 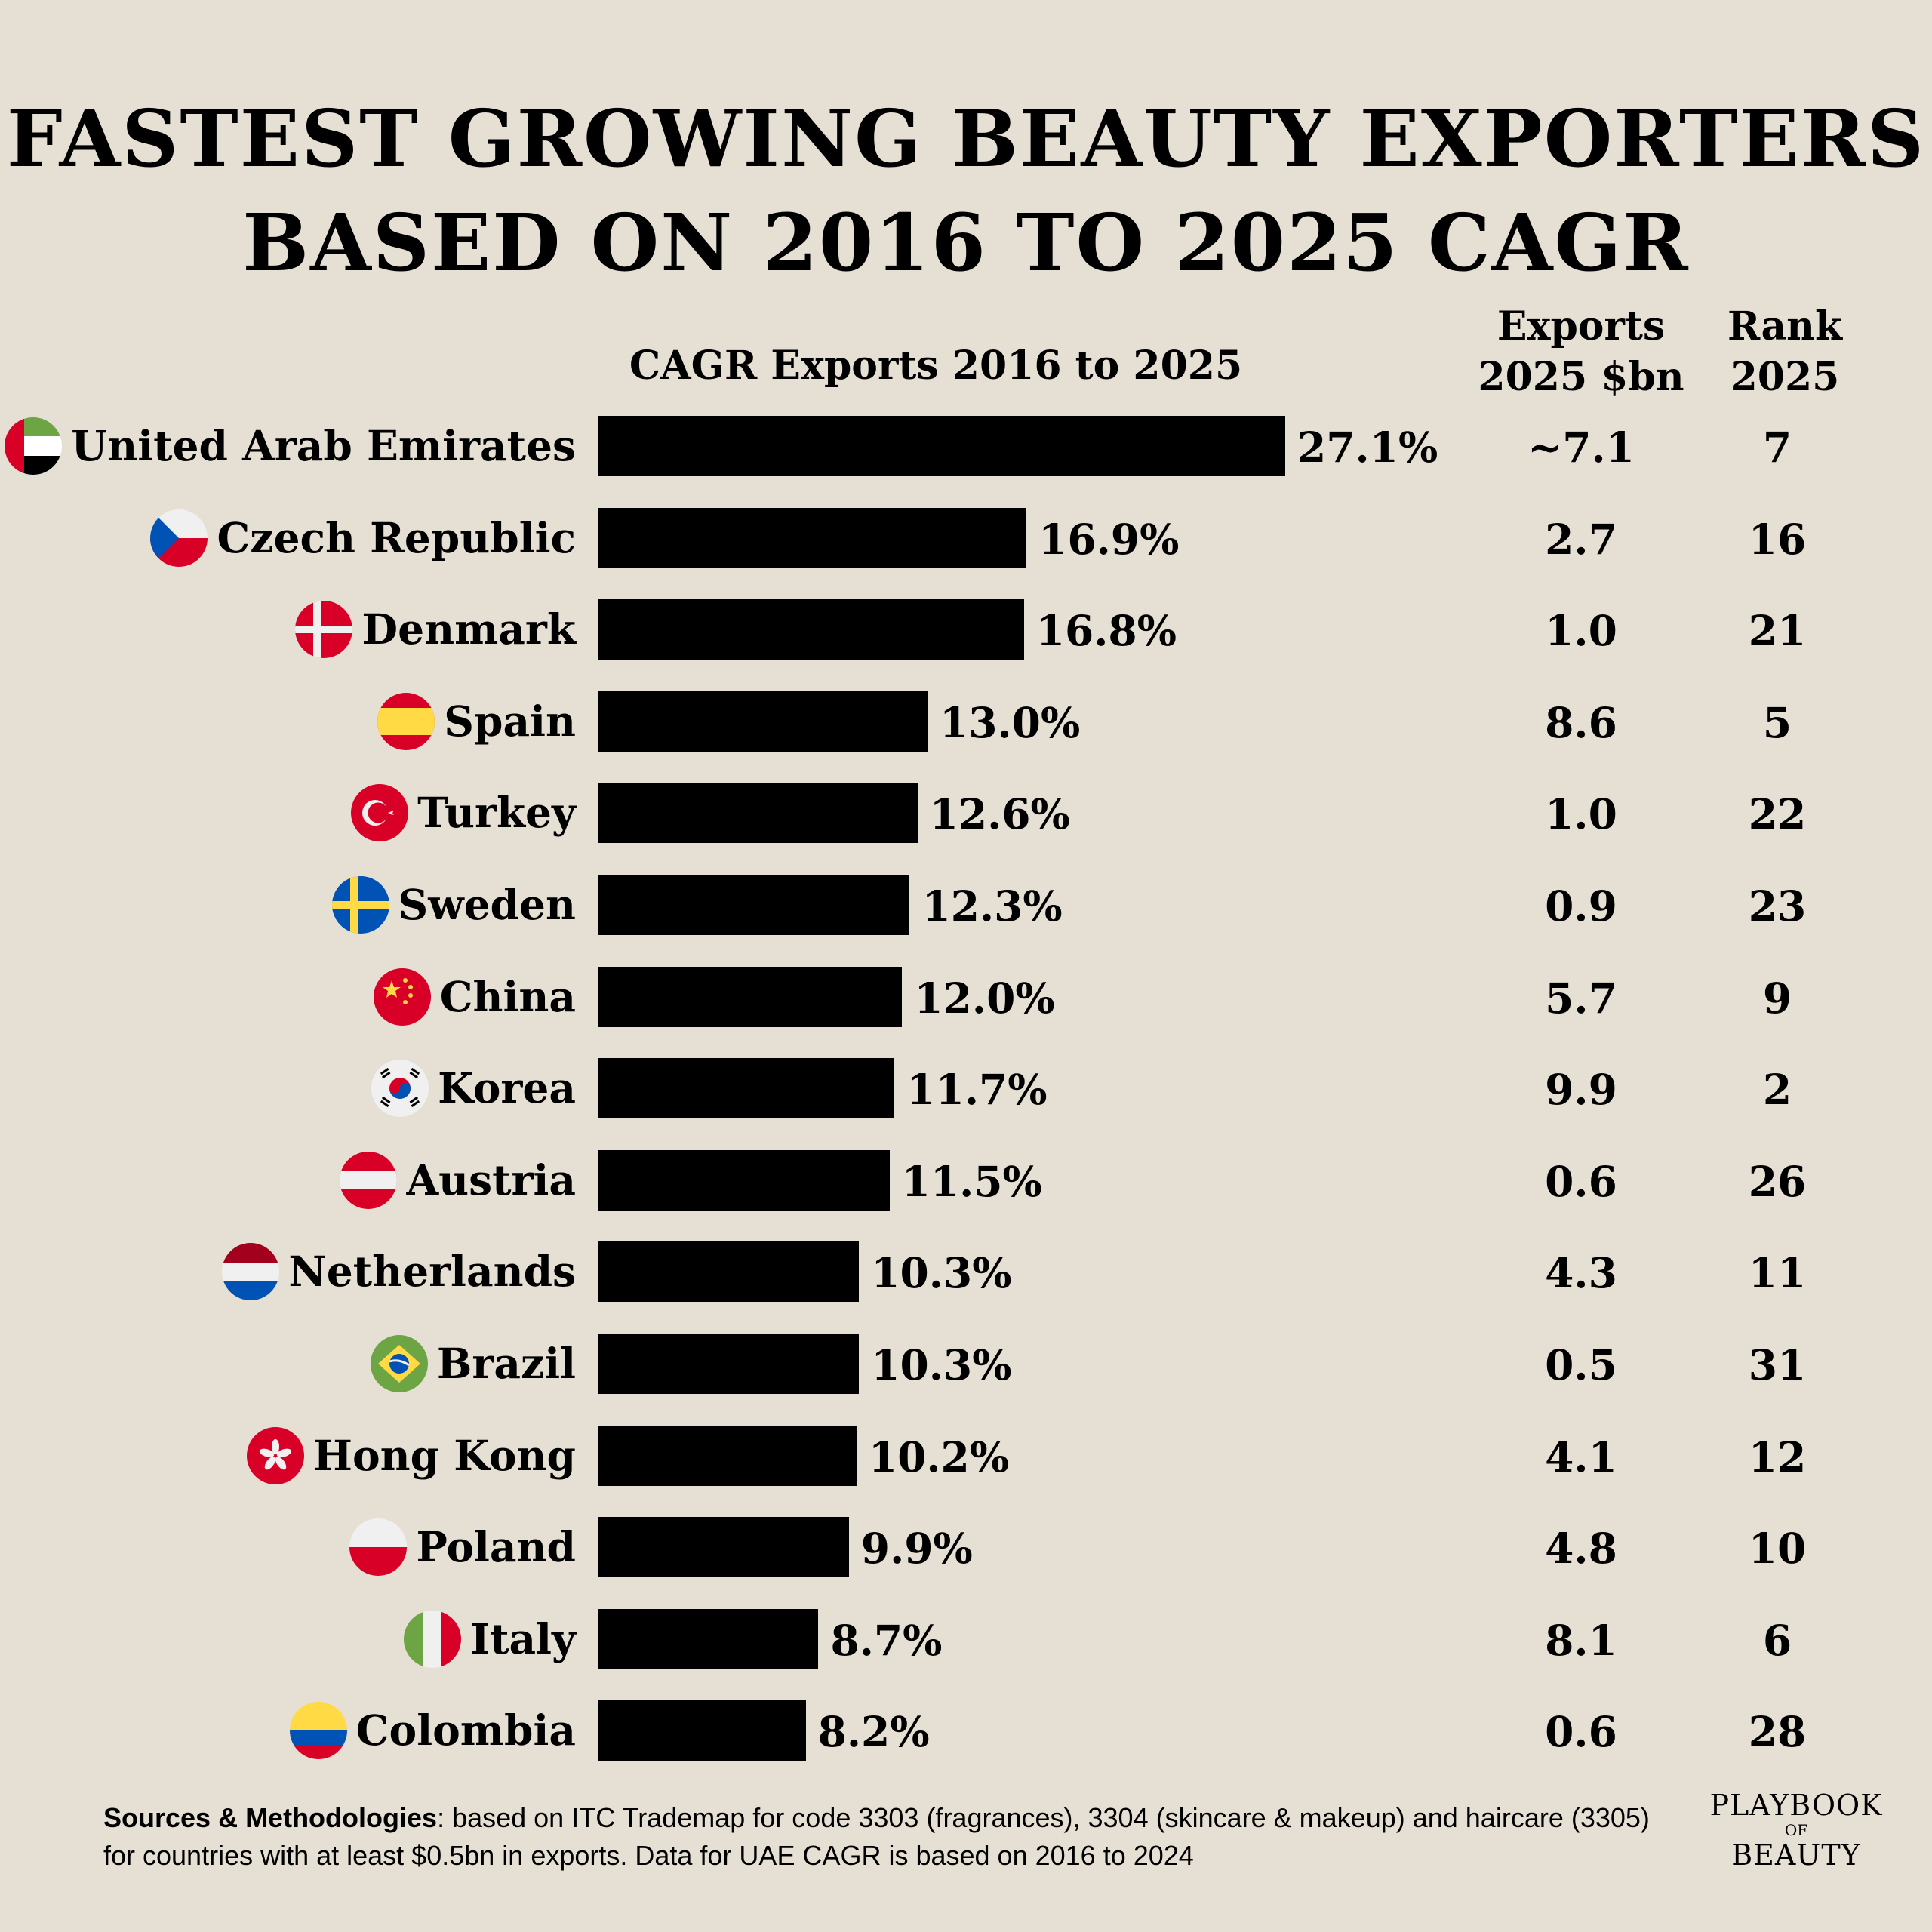 What do you see at coordinates (380, 813) in the screenshot?
I see `turkey-flag-icon` at bounding box center [380, 813].